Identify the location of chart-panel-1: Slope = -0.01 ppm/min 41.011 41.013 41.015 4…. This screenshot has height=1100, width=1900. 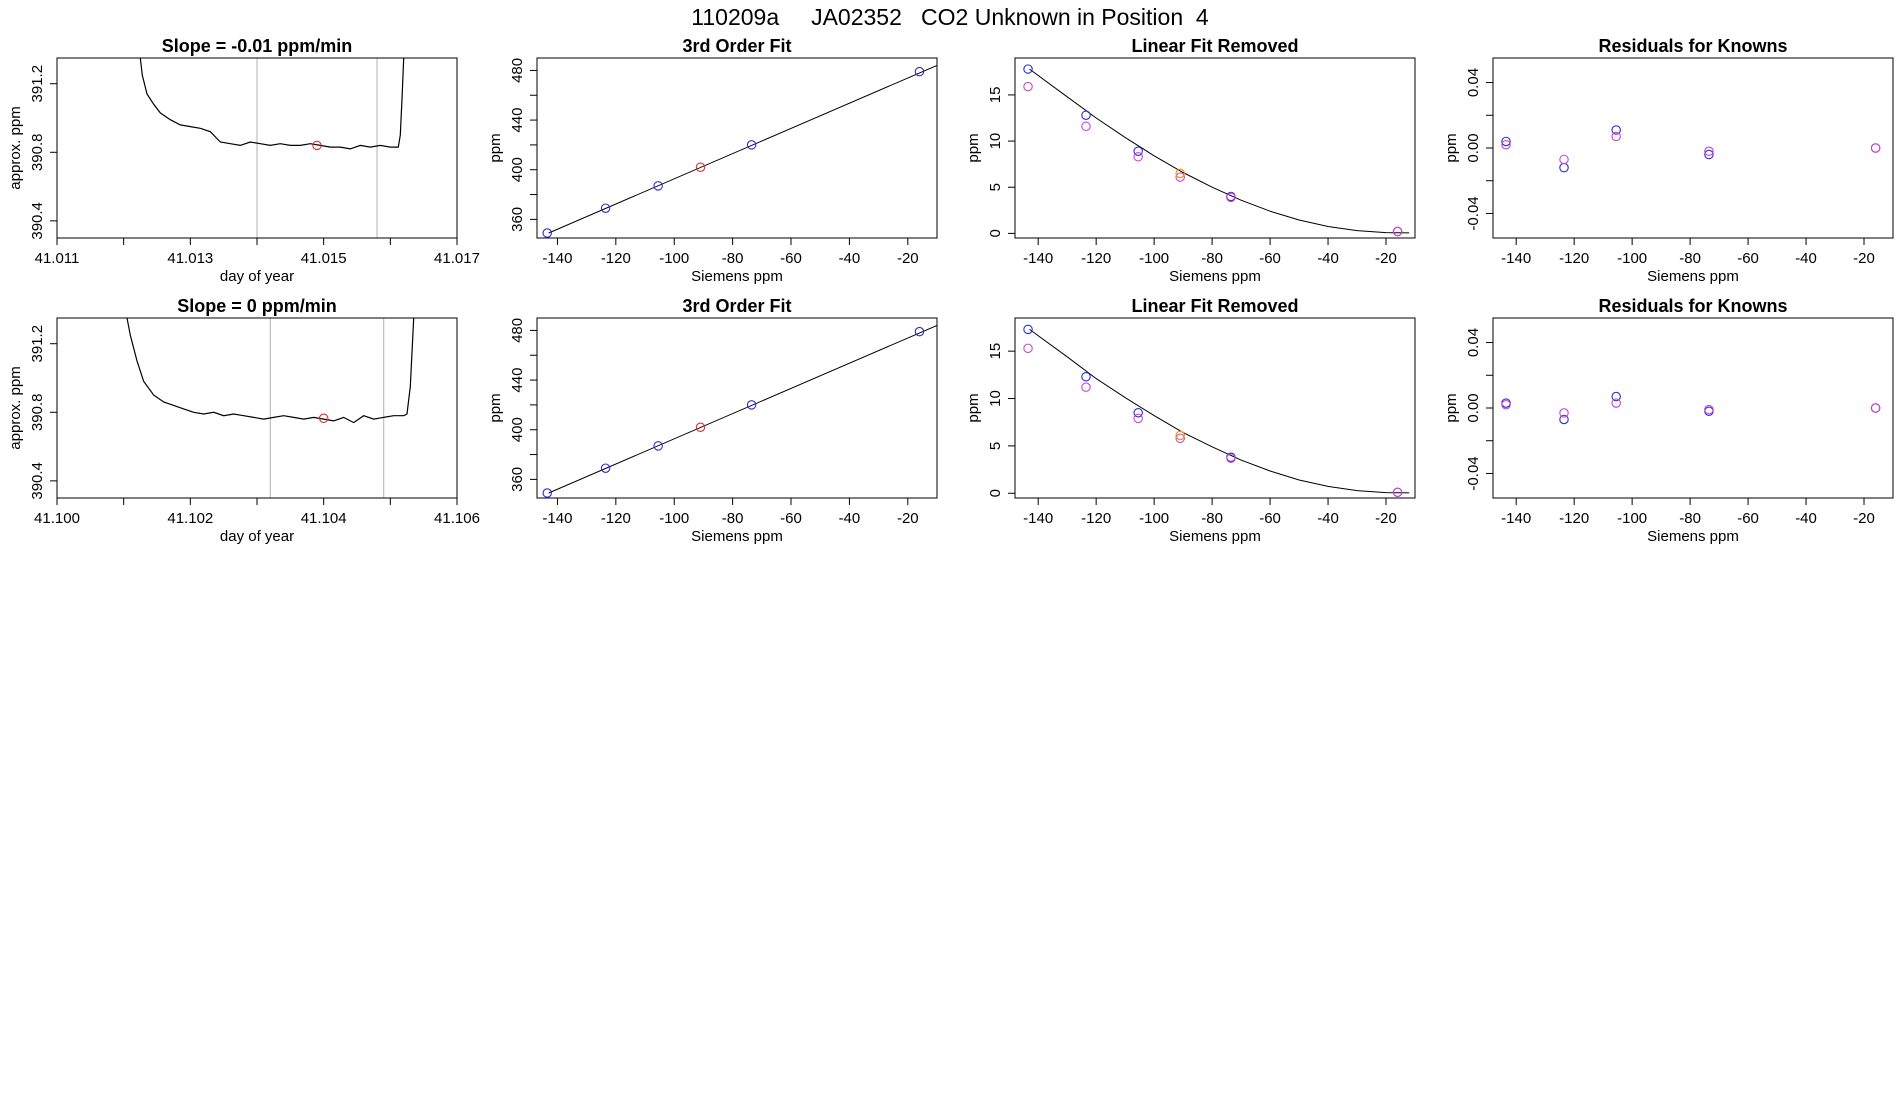
(243, 160).